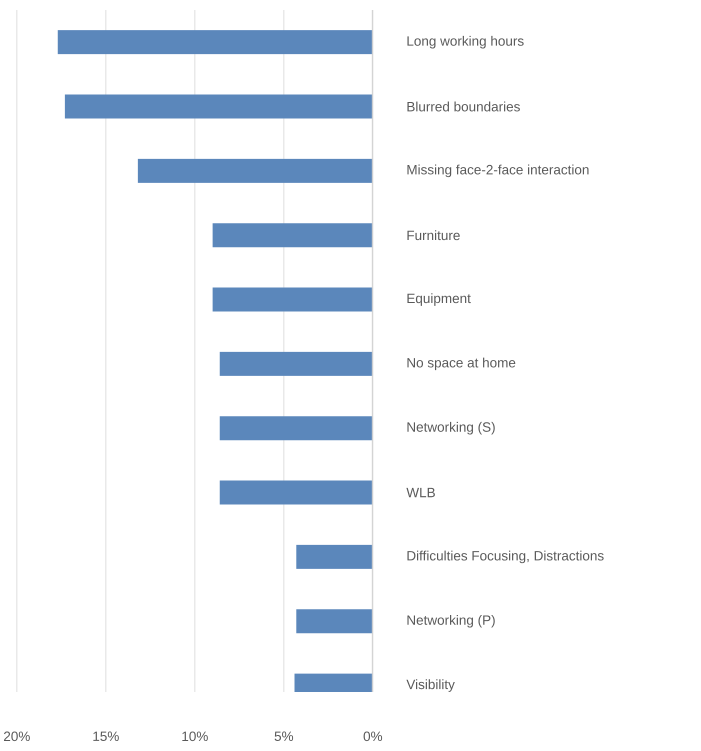  Describe the element at coordinates (17, 737) in the screenshot. I see `x-tick-label: 20%` at that location.